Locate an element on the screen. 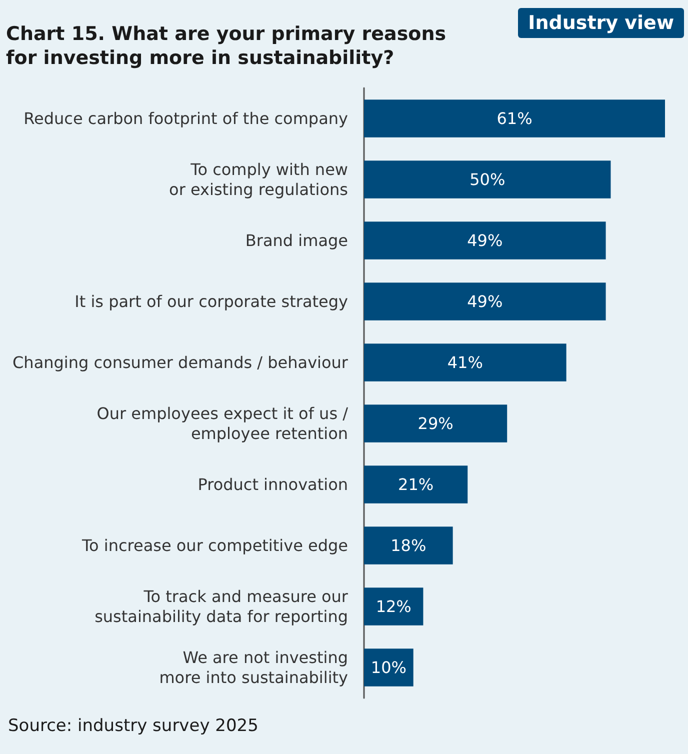 This screenshot has height=754, width=688. data-label: 50% is located at coordinates (488, 179).